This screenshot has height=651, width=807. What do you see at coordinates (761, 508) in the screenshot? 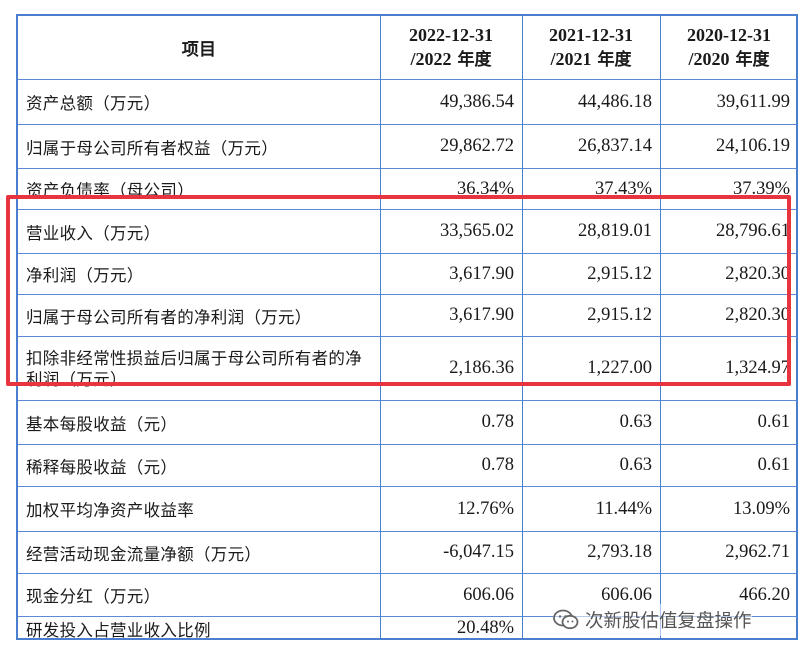
I see `value-2020: 13.09%` at bounding box center [761, 508].